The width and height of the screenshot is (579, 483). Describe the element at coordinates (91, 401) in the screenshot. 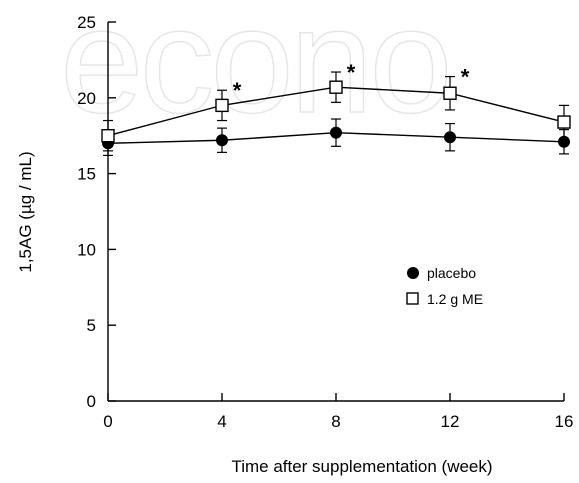

I see `y-tick-label-0: 0` at that location.